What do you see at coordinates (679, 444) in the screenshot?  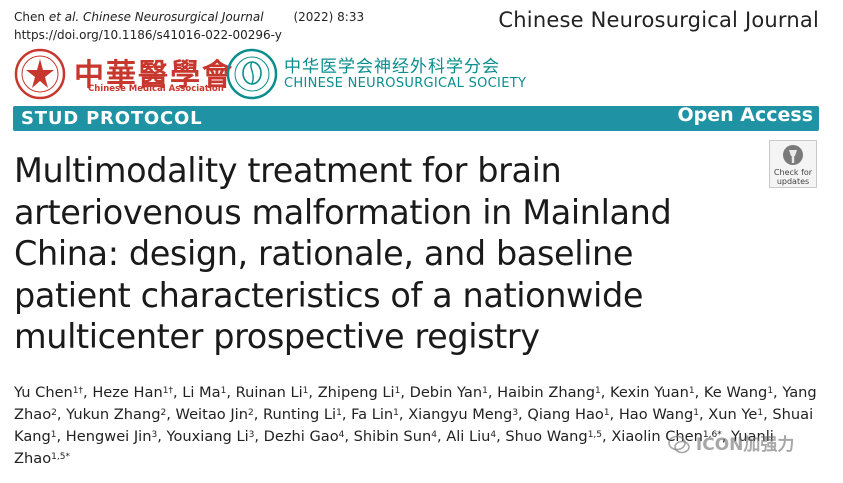 I see `chat-bubble-icon` at bounding box center [679, 444].